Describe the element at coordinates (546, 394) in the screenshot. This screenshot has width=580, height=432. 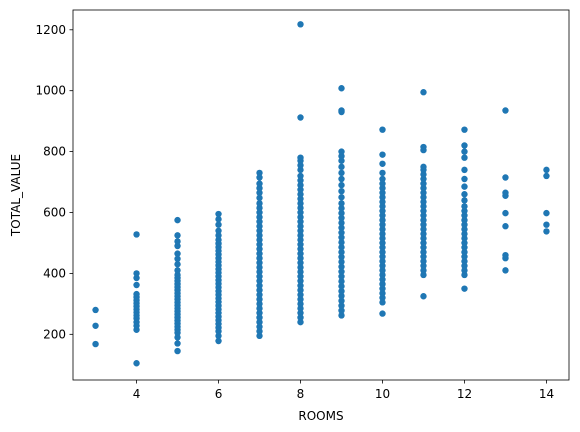
I see `x-tick-label: 14` at that location.